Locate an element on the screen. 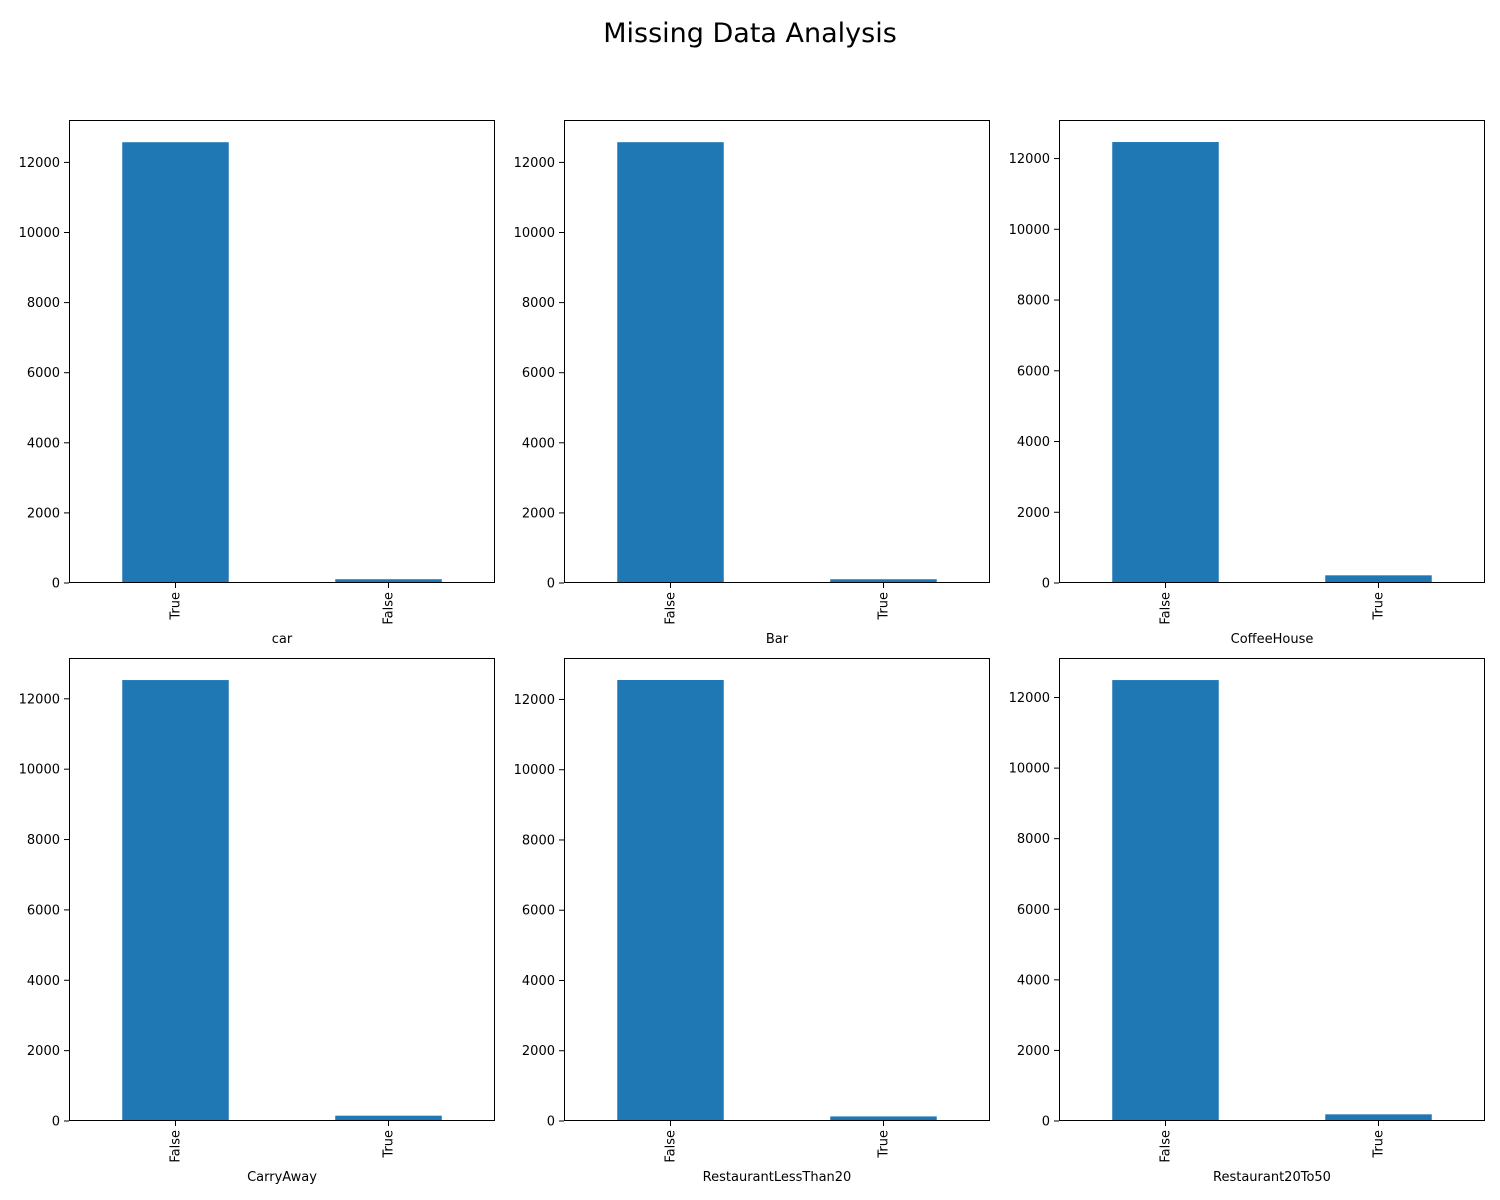 This screenshot has height=1200, width=1500. figure-title: Missing Data Analysis is located at coordinates (750, 33).